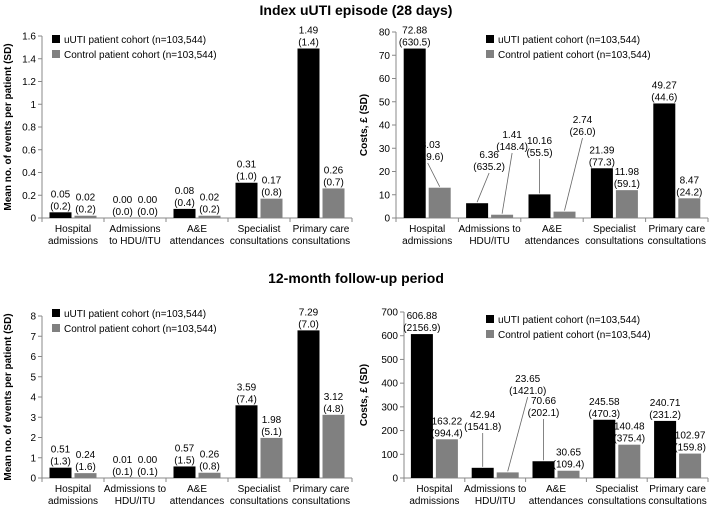  I want to click on y-tick-label: 300, so click(389, 407).